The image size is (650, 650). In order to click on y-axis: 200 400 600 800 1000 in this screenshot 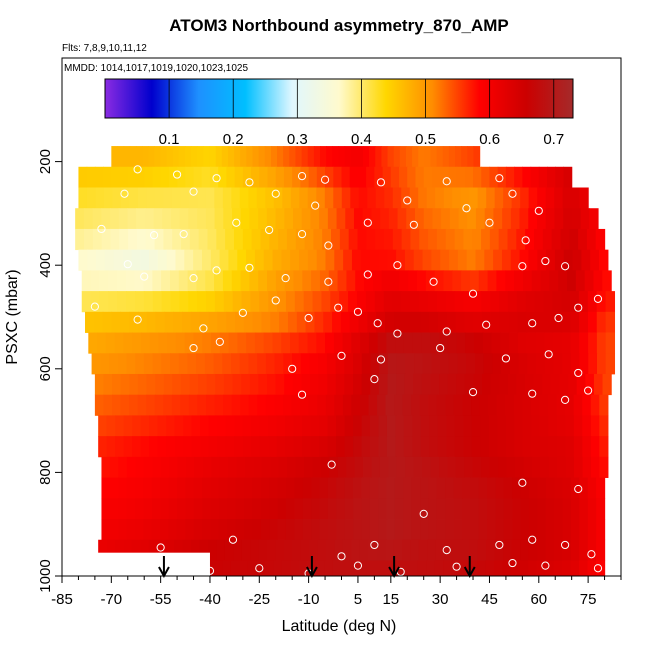, I will do `click(49, 371)`.